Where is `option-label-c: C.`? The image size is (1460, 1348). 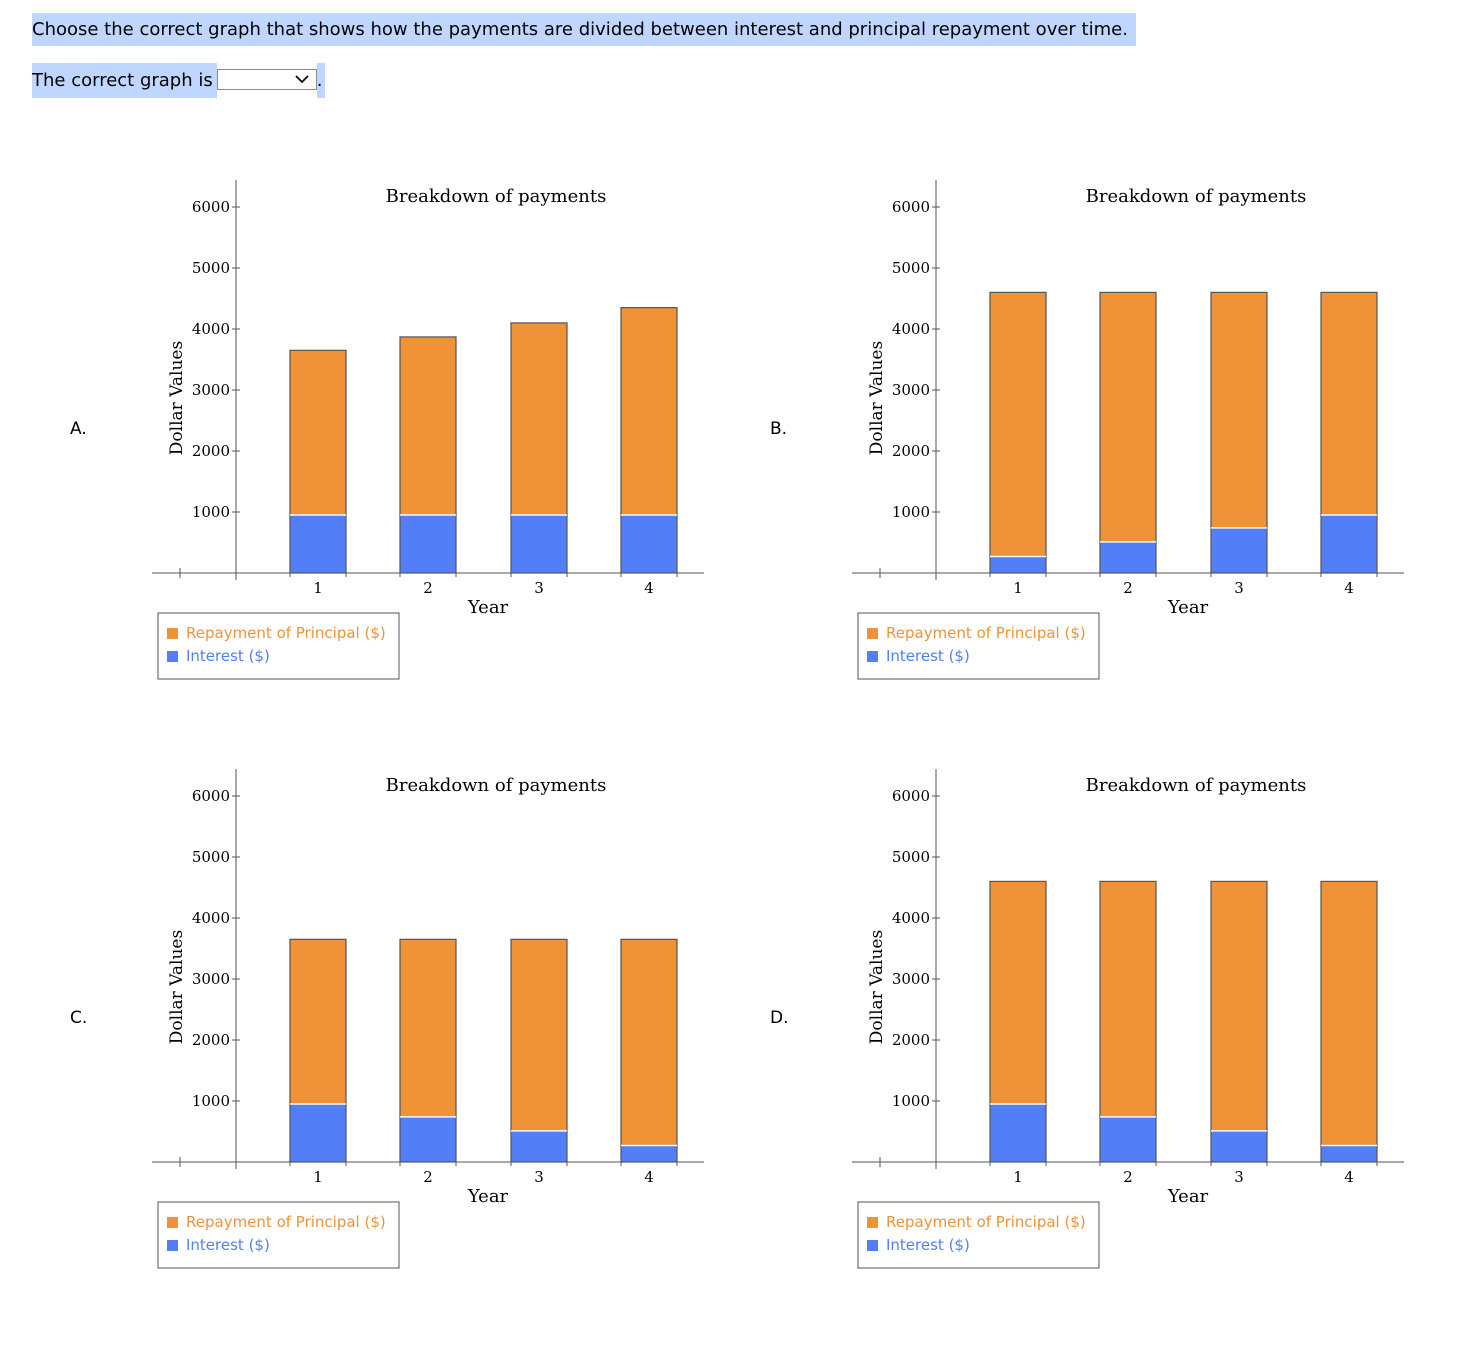 option-label-c: C. is located at coordinates (79, 1018).